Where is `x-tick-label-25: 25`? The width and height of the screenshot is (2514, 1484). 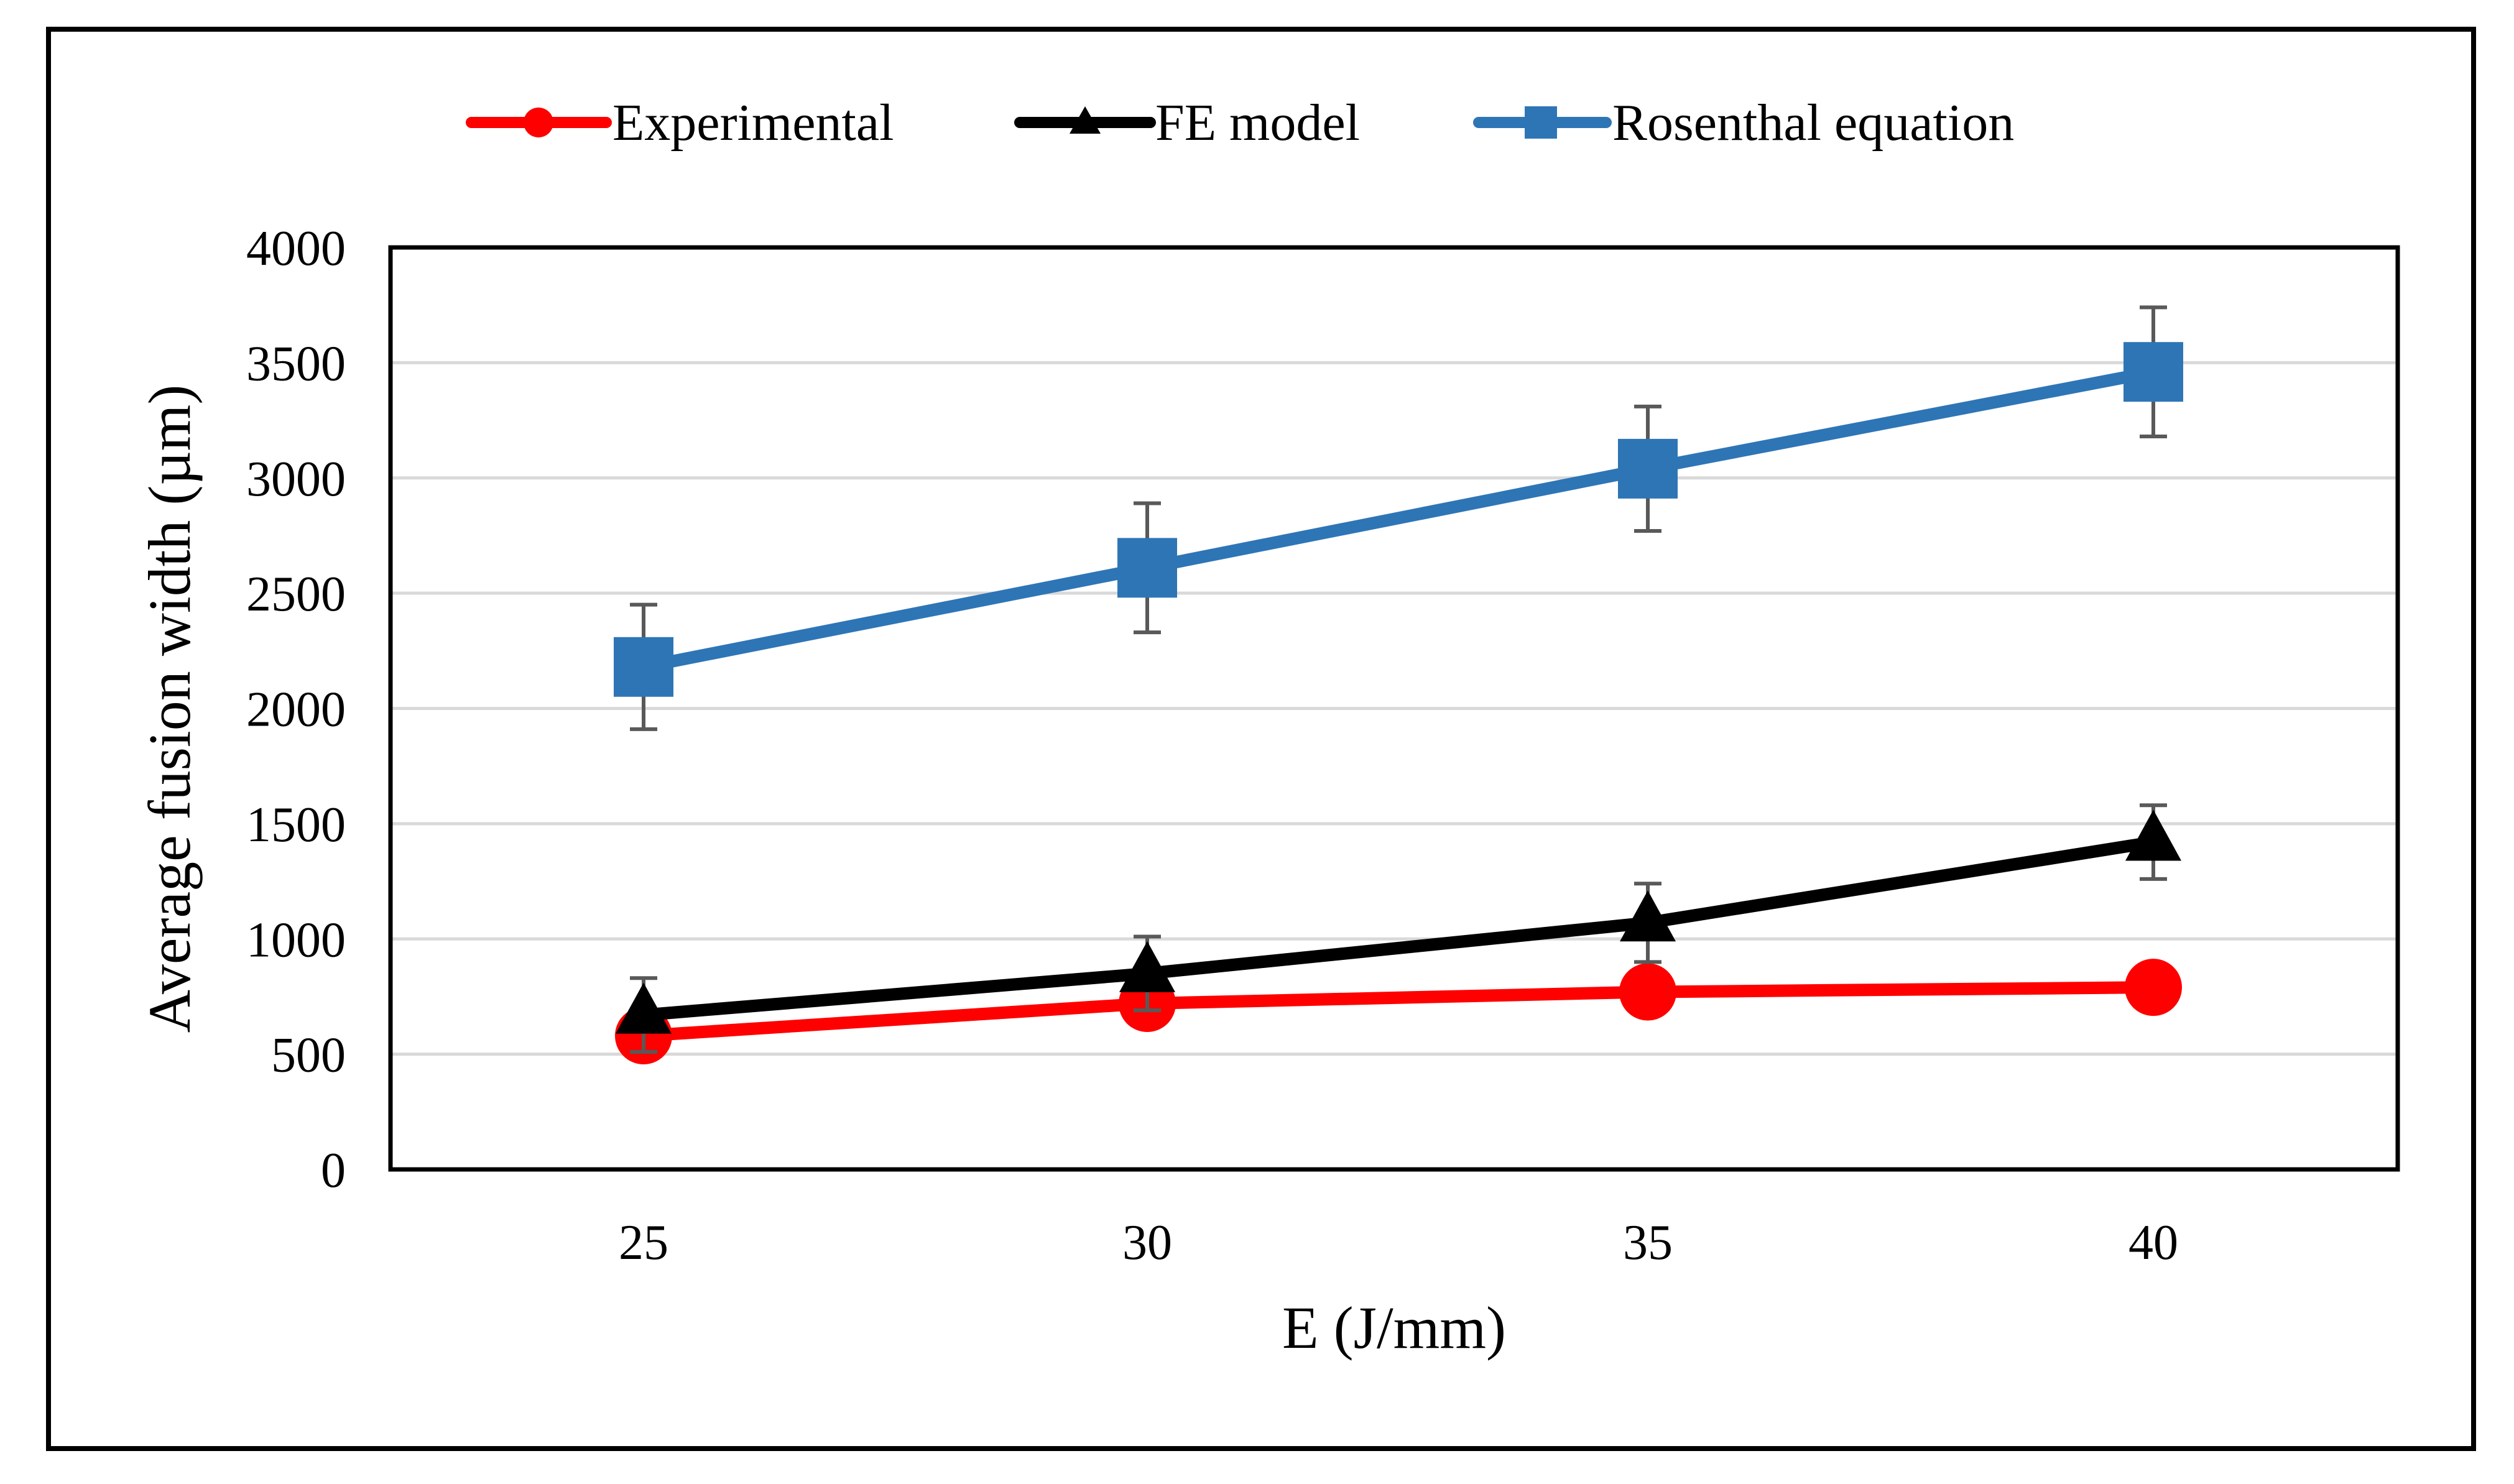
x-tick-label-25: 25 is located at coordinates (643, 1242).